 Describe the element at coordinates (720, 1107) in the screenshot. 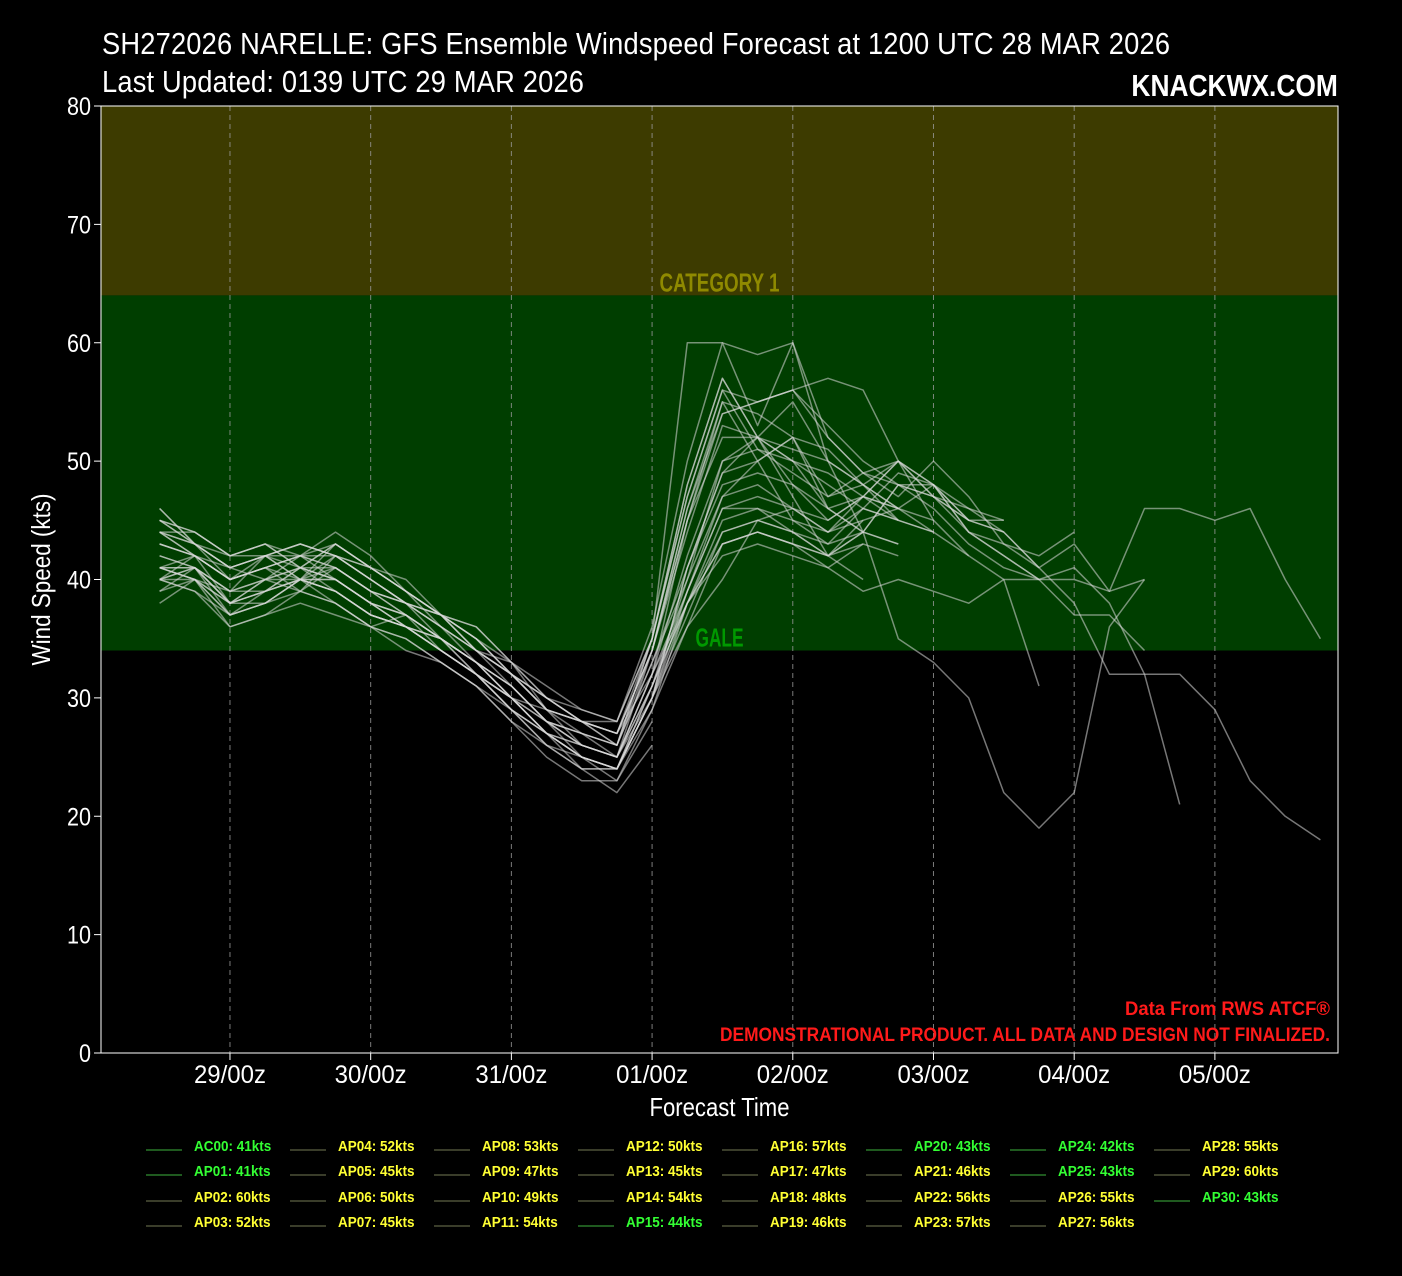

I see `x-axis-label: Forecast Time` at that location.